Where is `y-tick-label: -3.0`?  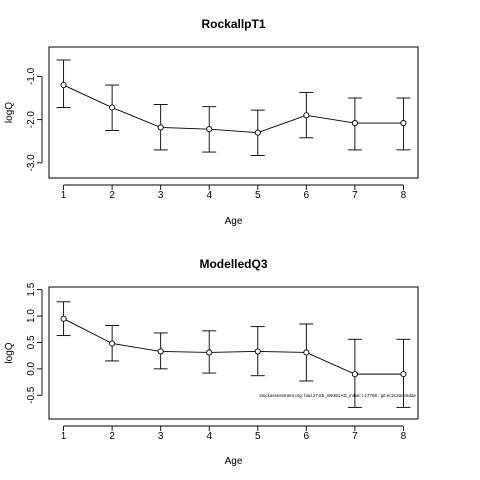 y-tick-label: -3.0 is located at coordinates (31, 163).